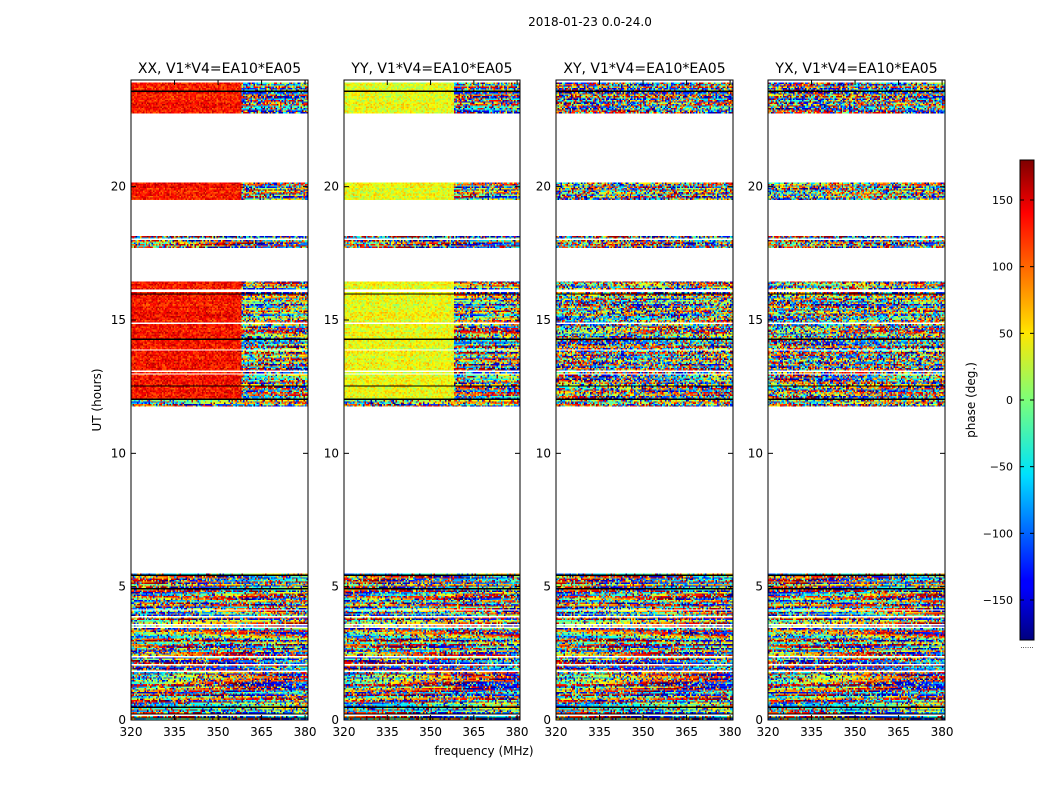 The image size is (1050, 800). I want to click on colorbar-tick-label: 0, so click(1009, 400).